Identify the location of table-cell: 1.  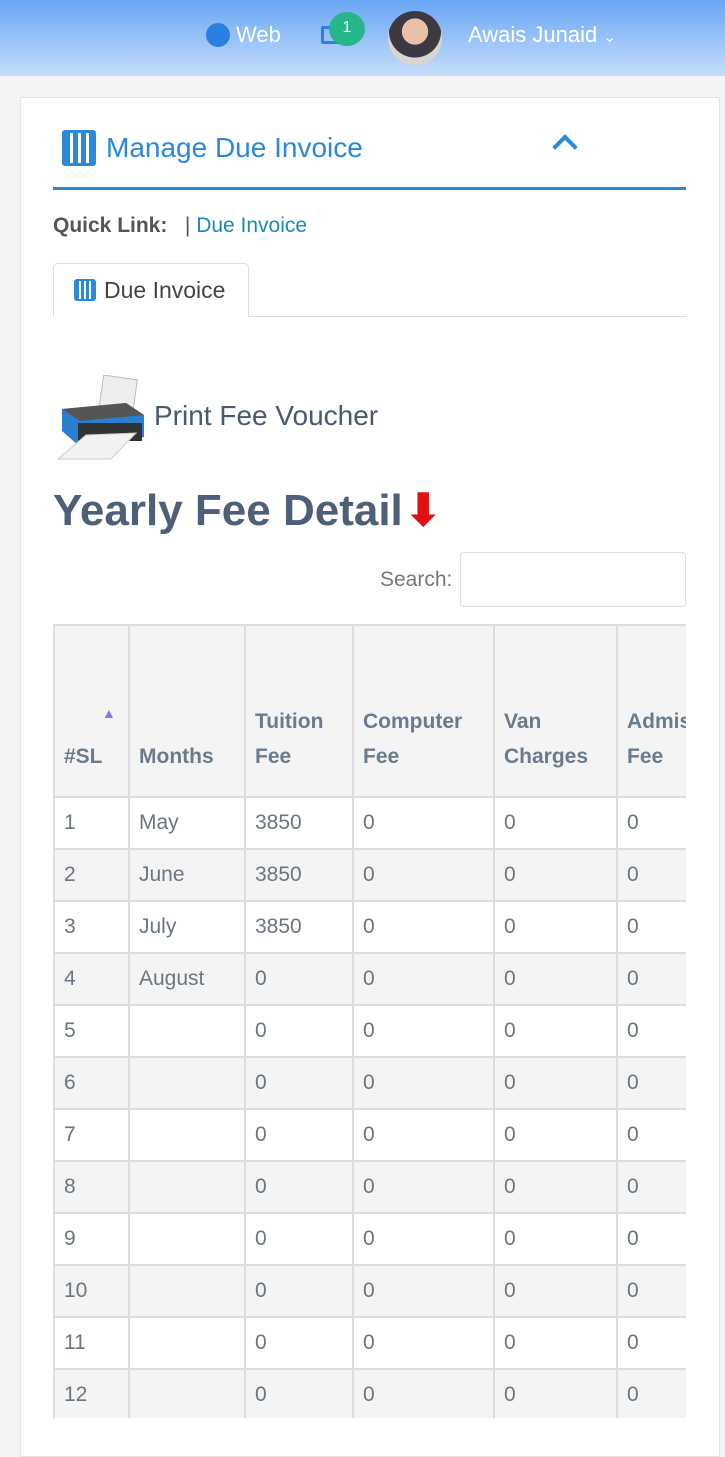
(91, 823).